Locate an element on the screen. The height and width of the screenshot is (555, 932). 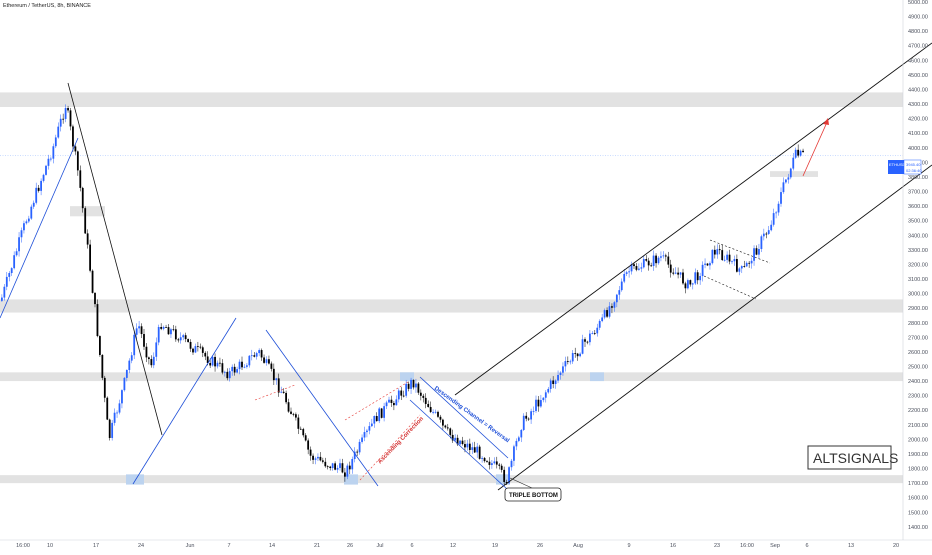
price-tick-label: 2500.00 is located at coordinates (918, 367).